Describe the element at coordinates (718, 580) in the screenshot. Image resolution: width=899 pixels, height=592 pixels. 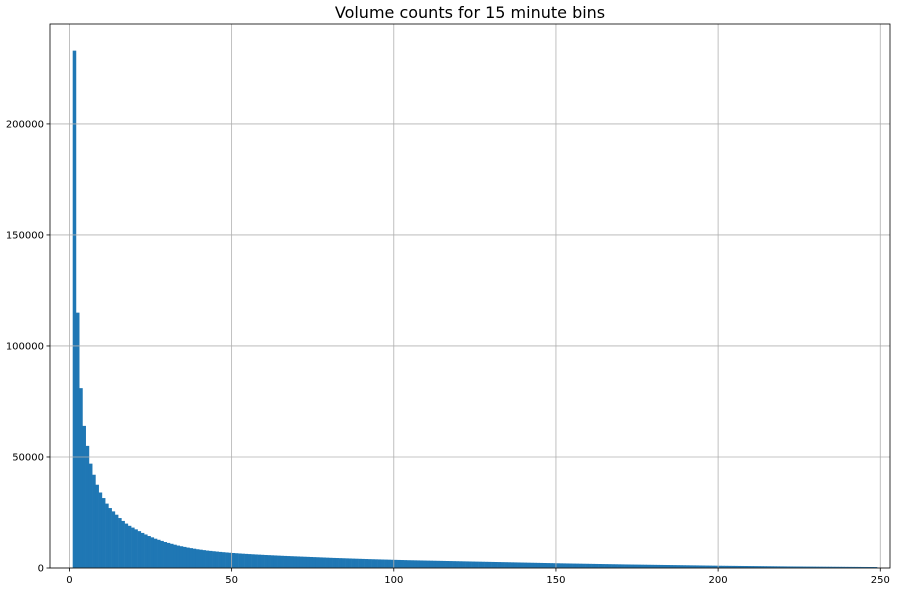
I see `x-tick-label: 200` at that location.